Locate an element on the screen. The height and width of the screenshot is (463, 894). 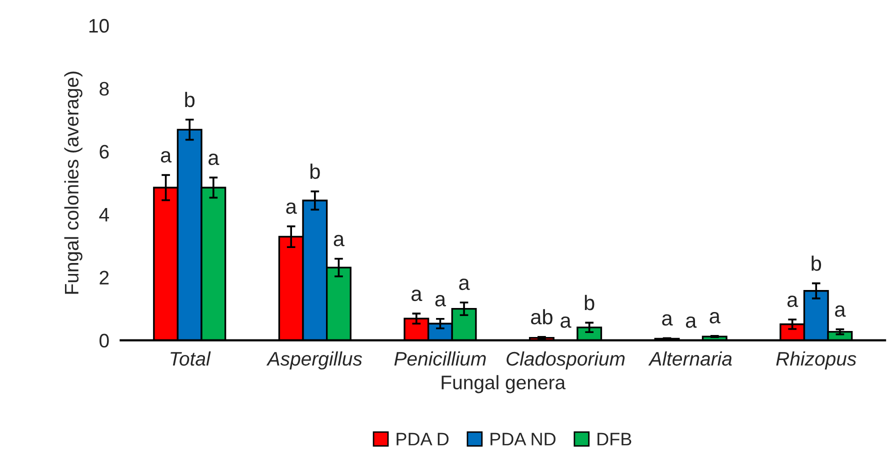
x-tick-label: Aspergillus is located at coordinates (314, 360).